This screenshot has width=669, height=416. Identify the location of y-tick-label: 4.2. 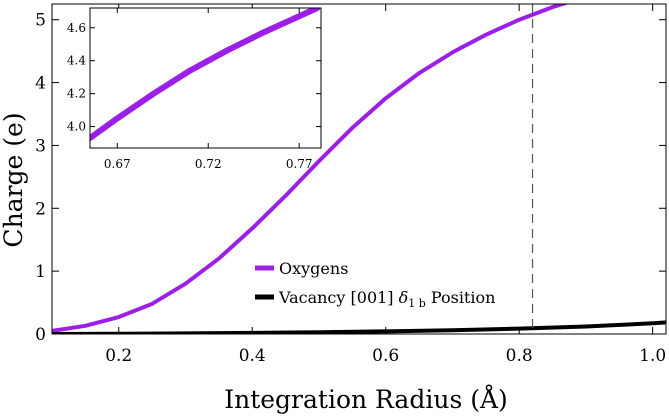
(76, 94).